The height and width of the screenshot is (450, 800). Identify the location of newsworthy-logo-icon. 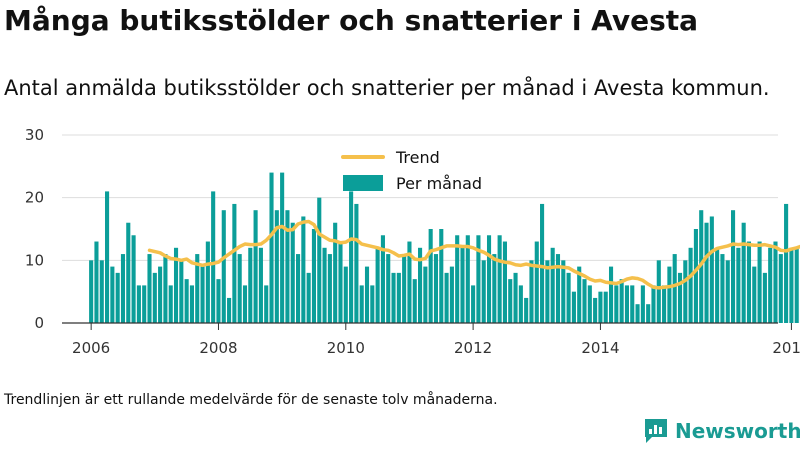
(656, 431).